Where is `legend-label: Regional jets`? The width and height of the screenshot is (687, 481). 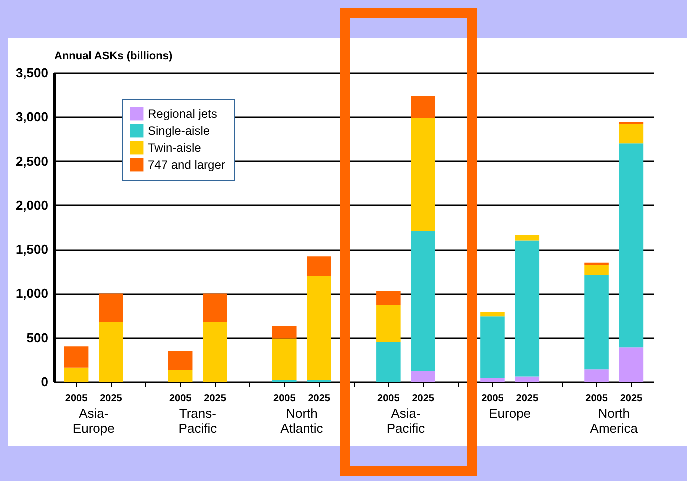 legend-label: Regional jets is located at coordinates (183, 114).